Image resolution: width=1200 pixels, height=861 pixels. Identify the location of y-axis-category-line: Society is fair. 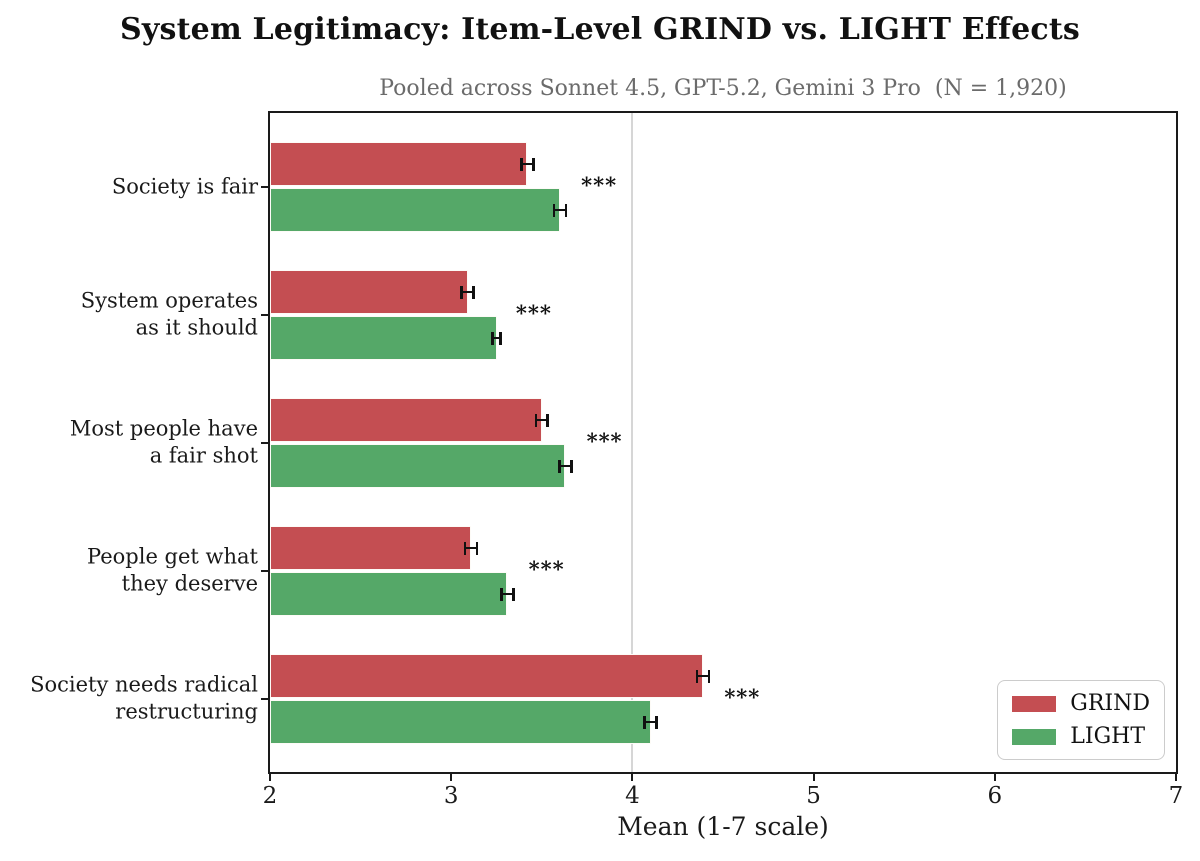
(184, 186).